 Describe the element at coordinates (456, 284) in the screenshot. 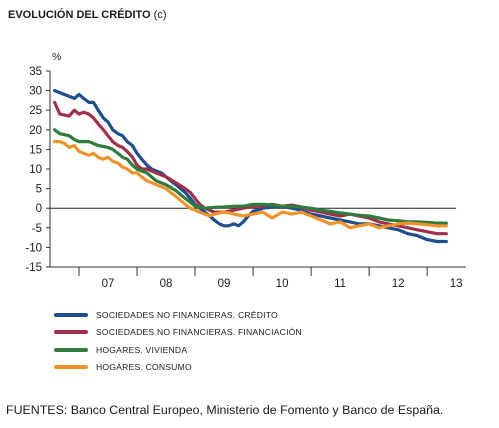

I see `x-tick-label: 13` at that location.